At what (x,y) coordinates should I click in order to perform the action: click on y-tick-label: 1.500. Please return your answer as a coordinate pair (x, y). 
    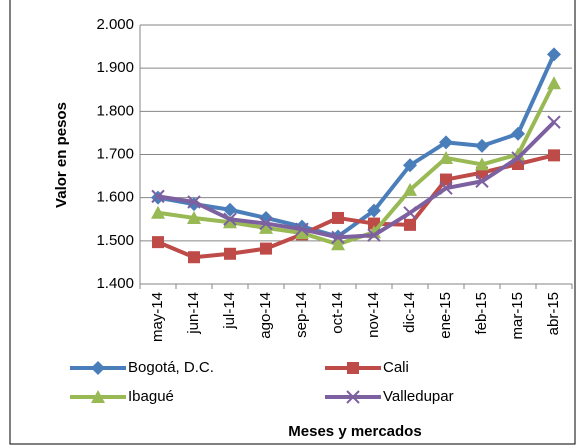
    Looking at the image, I should click on (115, 240).